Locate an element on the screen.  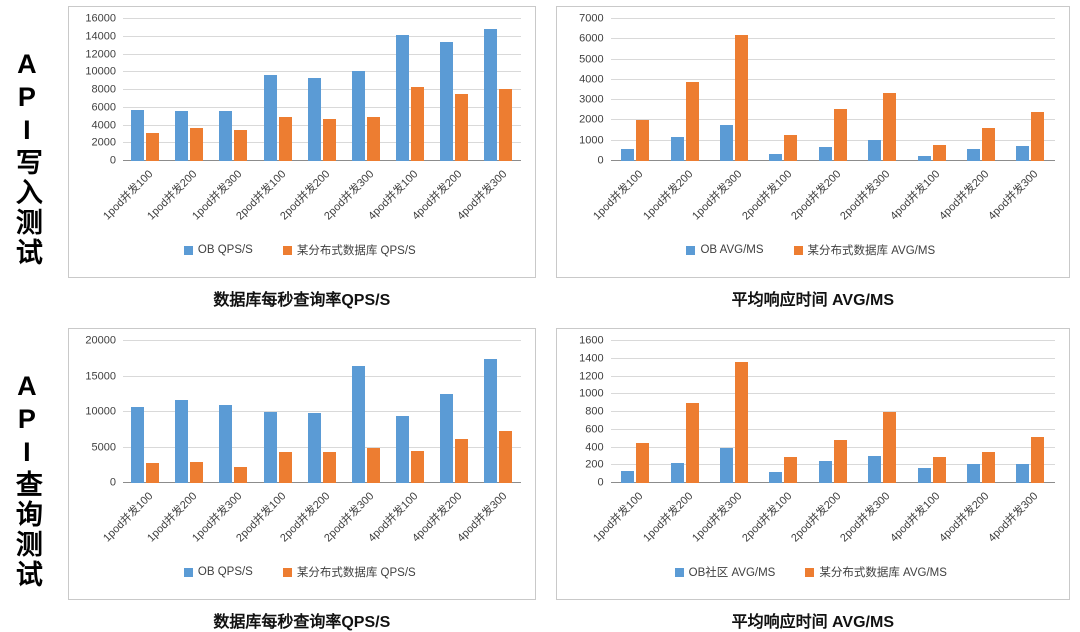
y-tick-label: 1000 is located at coordinates (591, 393).